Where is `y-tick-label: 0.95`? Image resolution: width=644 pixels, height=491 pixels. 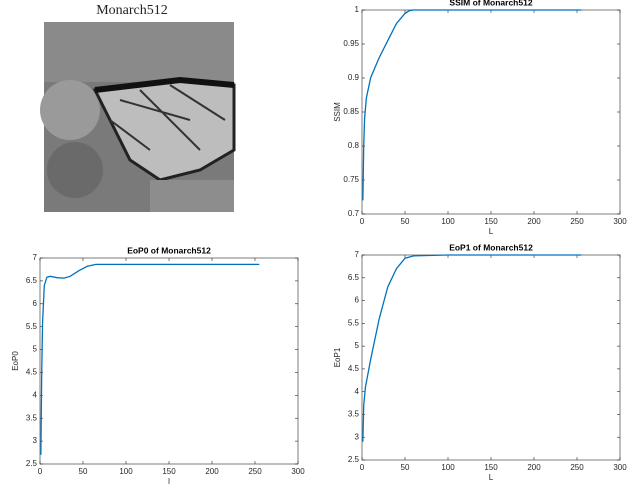 y-tick-label: 0.95 is located at coordinates (351, 43).